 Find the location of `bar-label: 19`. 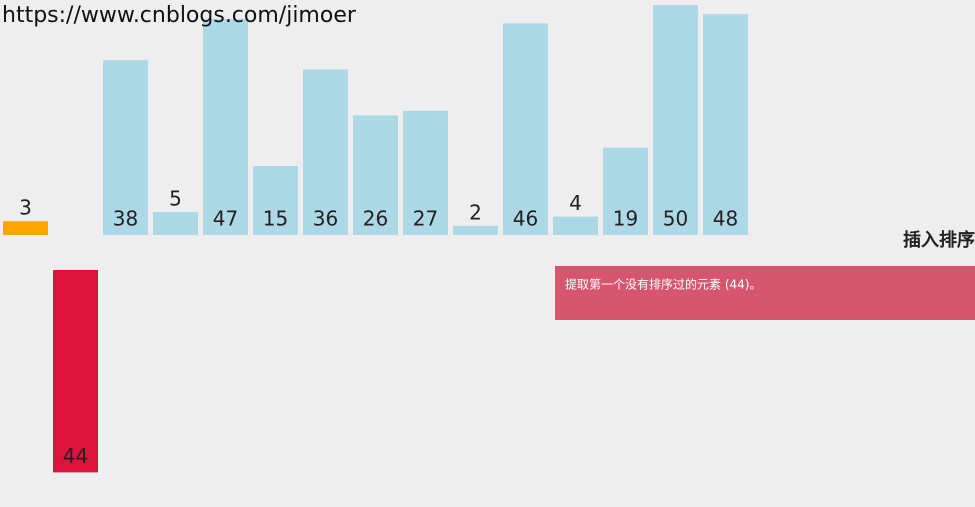

bar-label: 19 is located at coordinates (625, 219).